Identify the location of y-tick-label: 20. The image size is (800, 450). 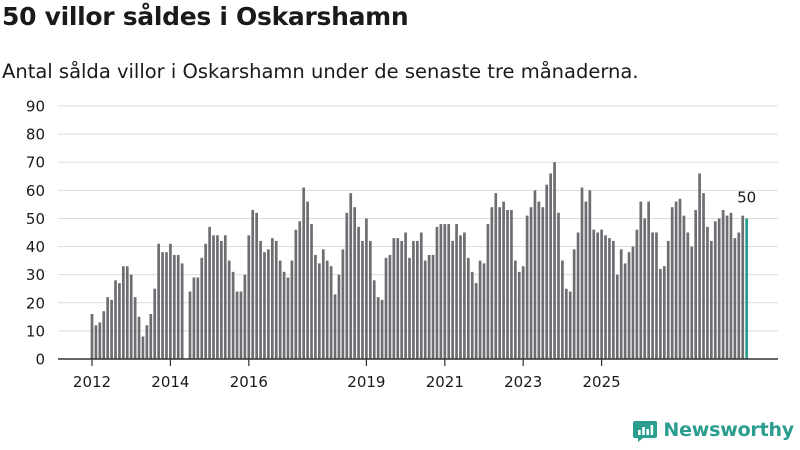
(35, 303).